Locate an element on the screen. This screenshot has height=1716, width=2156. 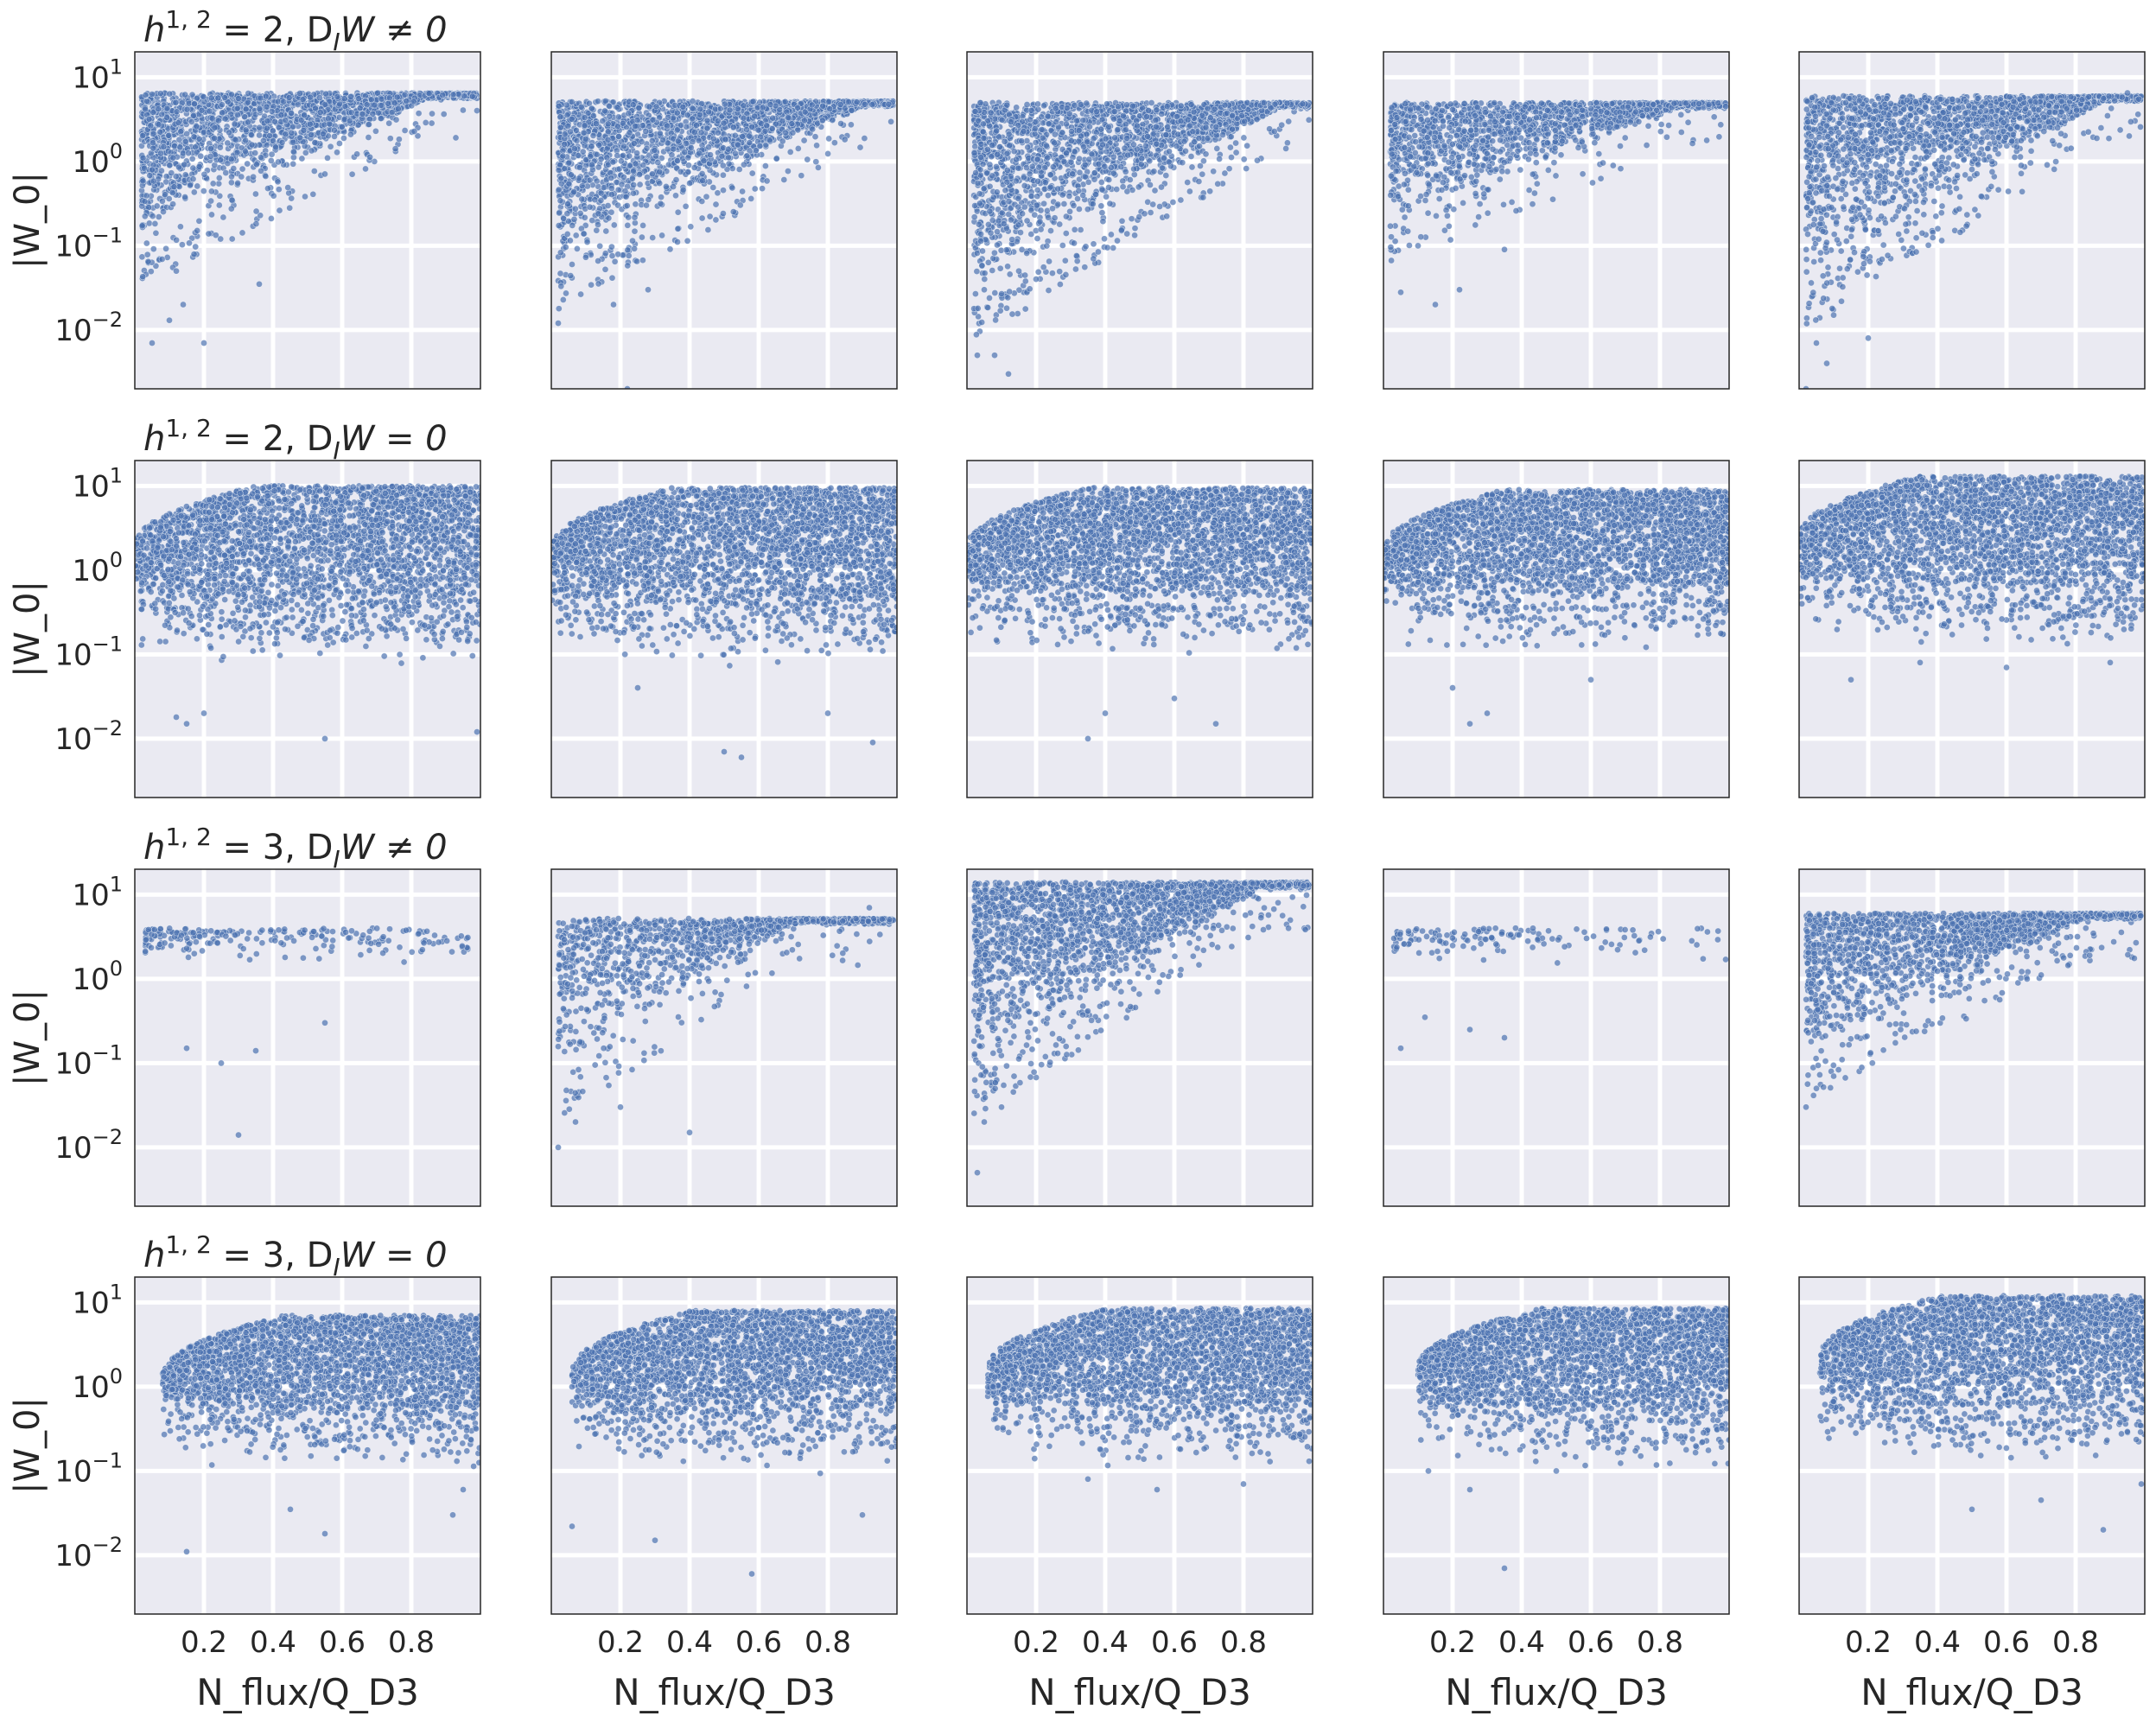
title-tail: W ≠ 0 is located at coordinates (394, 30).